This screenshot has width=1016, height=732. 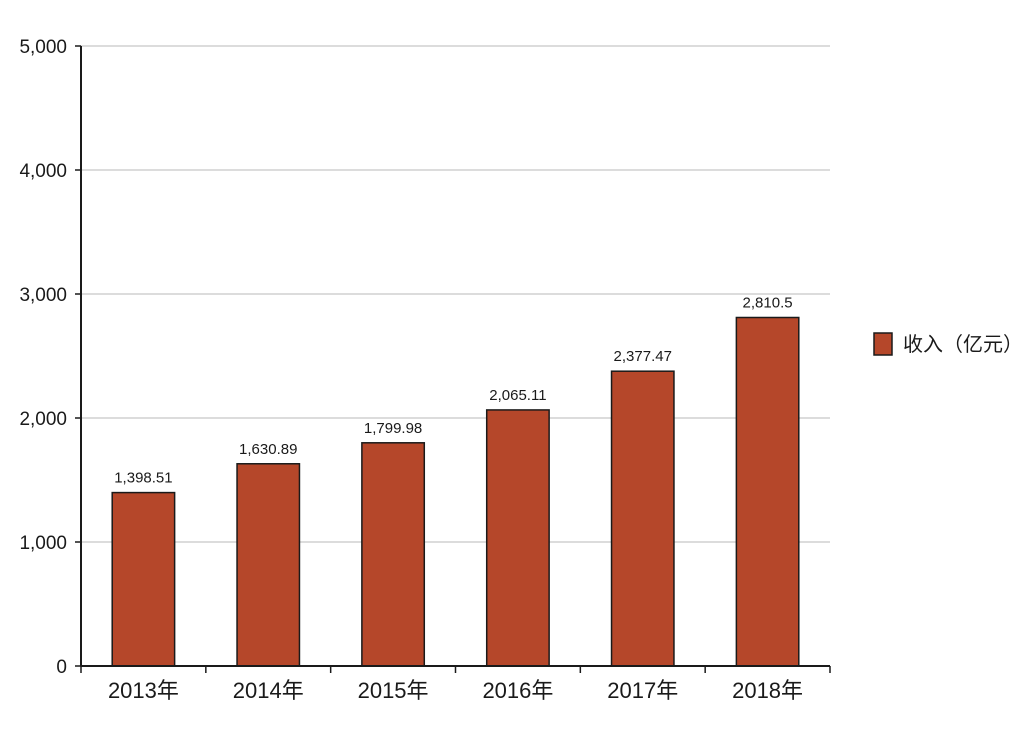 I want to click on y-tick-label: 1,000, so click(x=43, y=543).